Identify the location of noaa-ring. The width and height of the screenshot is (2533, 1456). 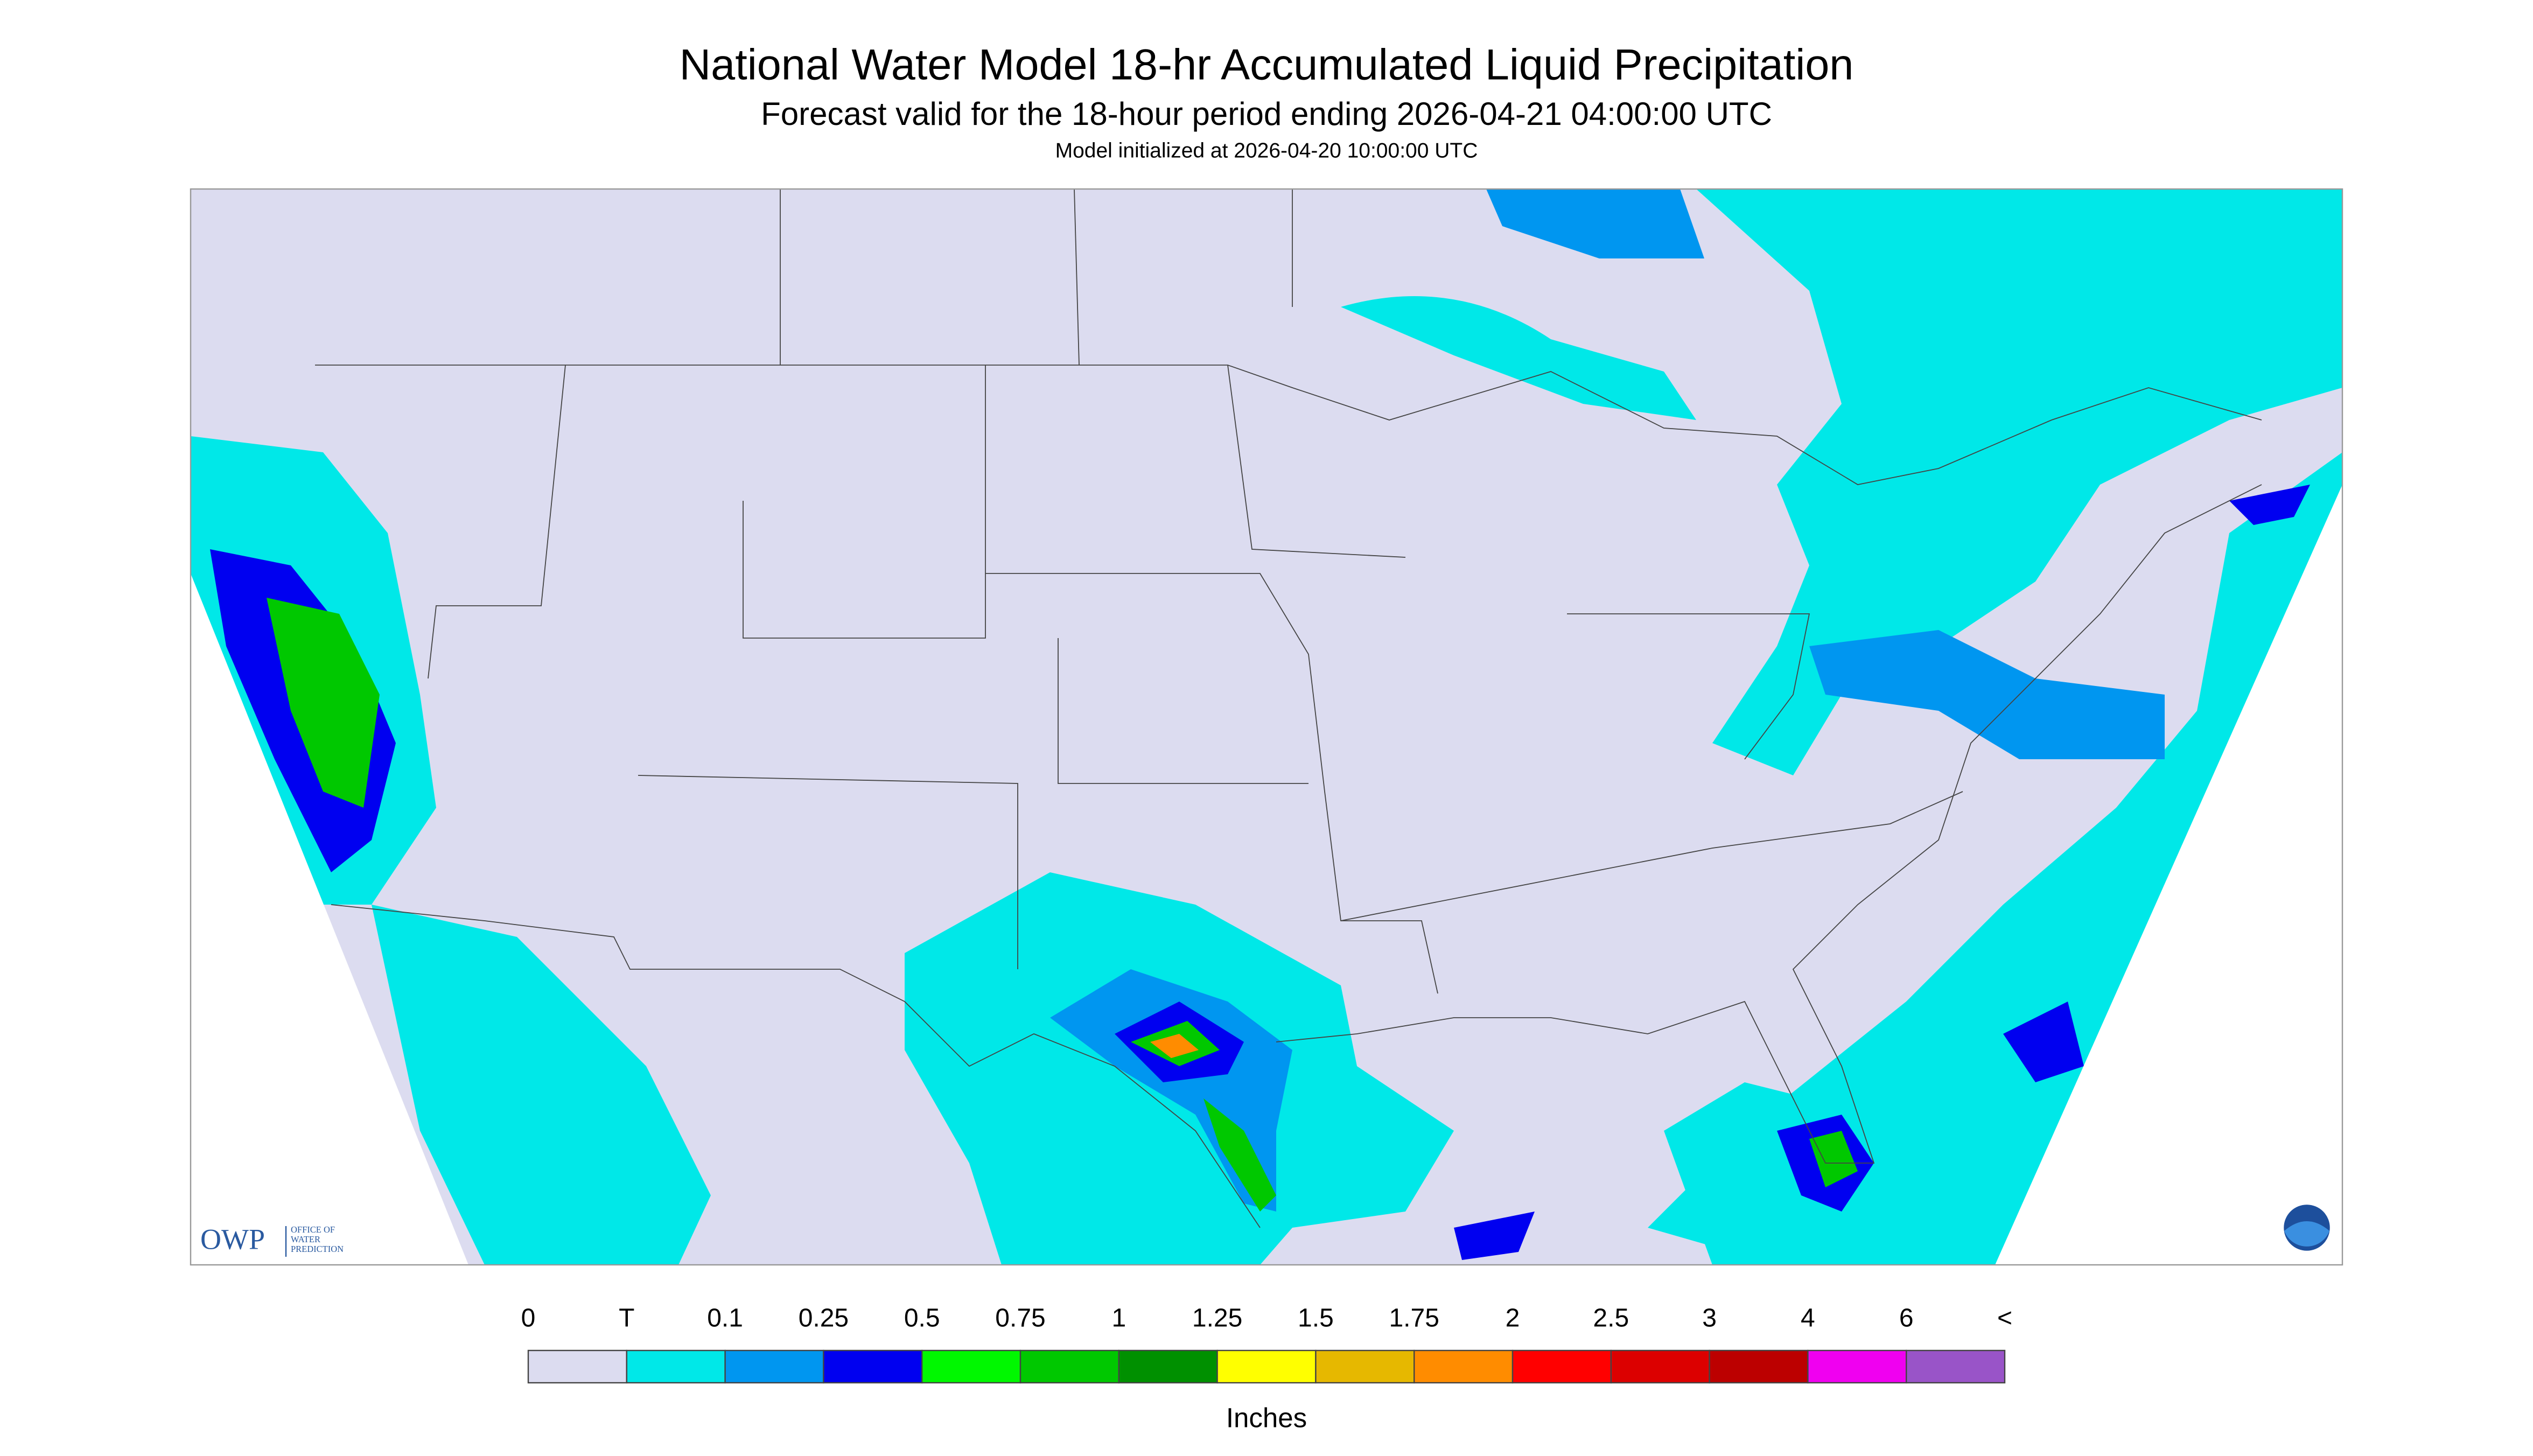
(2307, 1228).